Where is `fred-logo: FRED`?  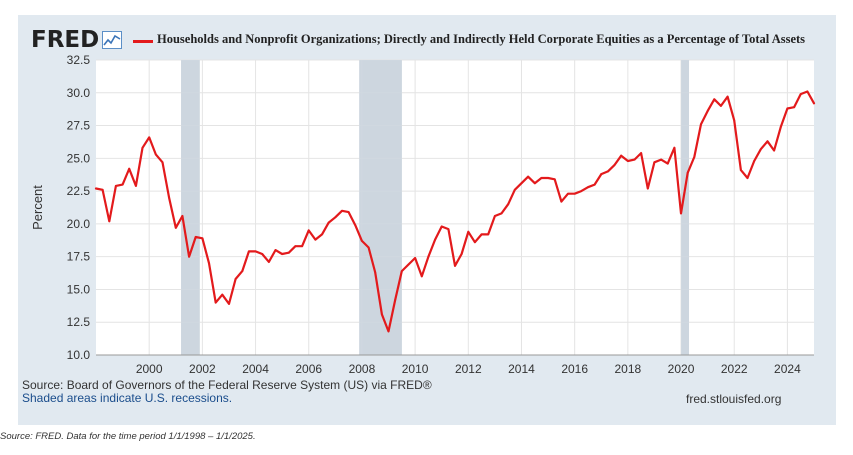 fred-logo: FRED is located at coordinates (77, 40).